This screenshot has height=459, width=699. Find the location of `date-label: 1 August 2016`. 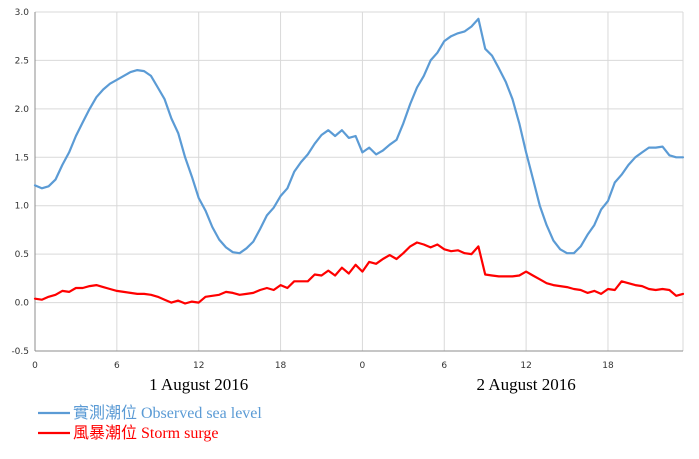

date-label: 1 August 2016 is located at coordinates (198, 384).